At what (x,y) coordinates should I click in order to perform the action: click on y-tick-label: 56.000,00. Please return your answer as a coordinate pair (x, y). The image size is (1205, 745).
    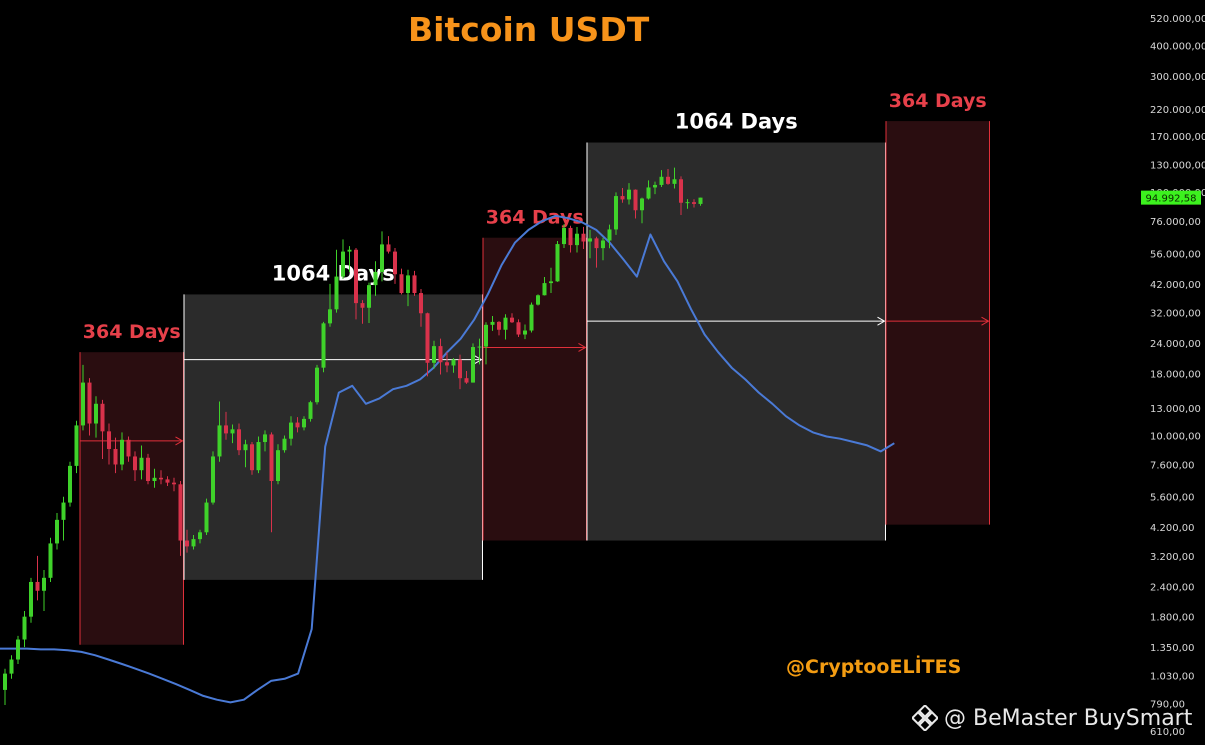
    Looking at the image, I should click on (1175, 254).